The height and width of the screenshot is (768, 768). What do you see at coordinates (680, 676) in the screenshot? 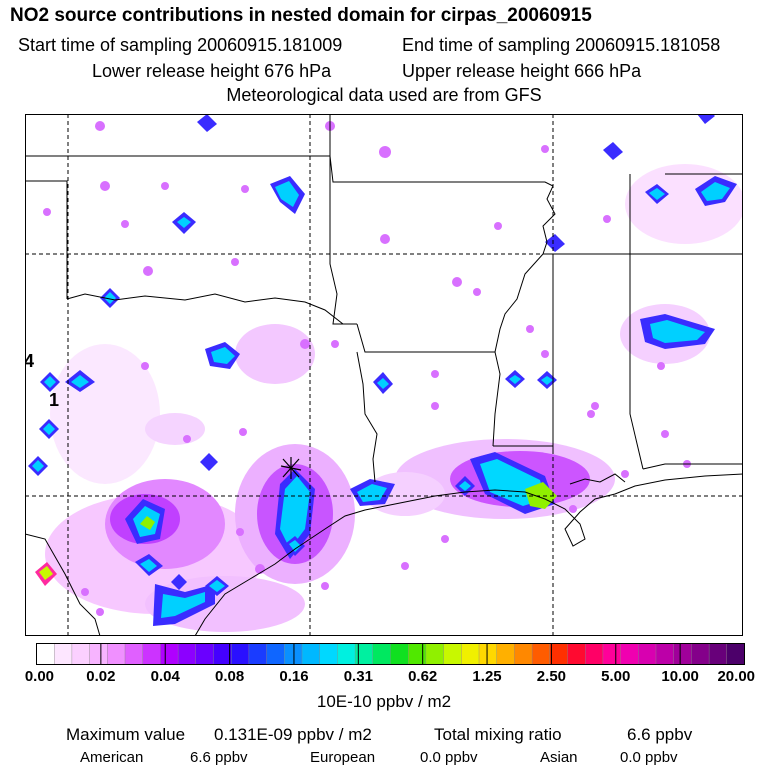
I see `colorbar-tick-label: 10.00` at bounding box center [680, 676].